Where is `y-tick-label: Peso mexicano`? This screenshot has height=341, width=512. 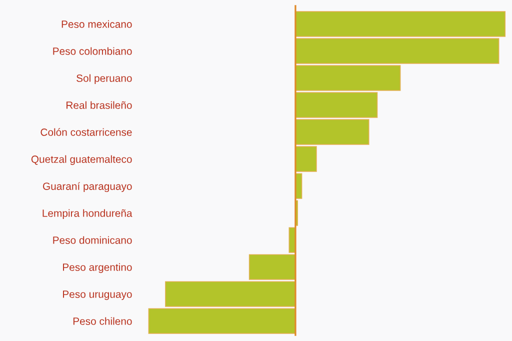 y-tick-label: Peso mexicano is located at coordinates (97, 24).